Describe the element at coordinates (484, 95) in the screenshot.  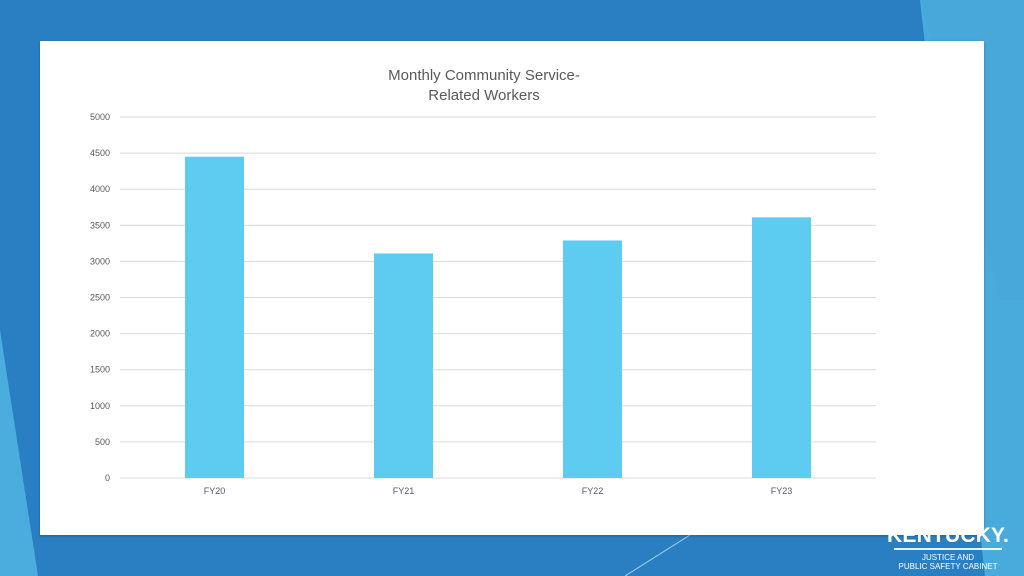
I see `chart-title-line-2: Related Workers` at that location.